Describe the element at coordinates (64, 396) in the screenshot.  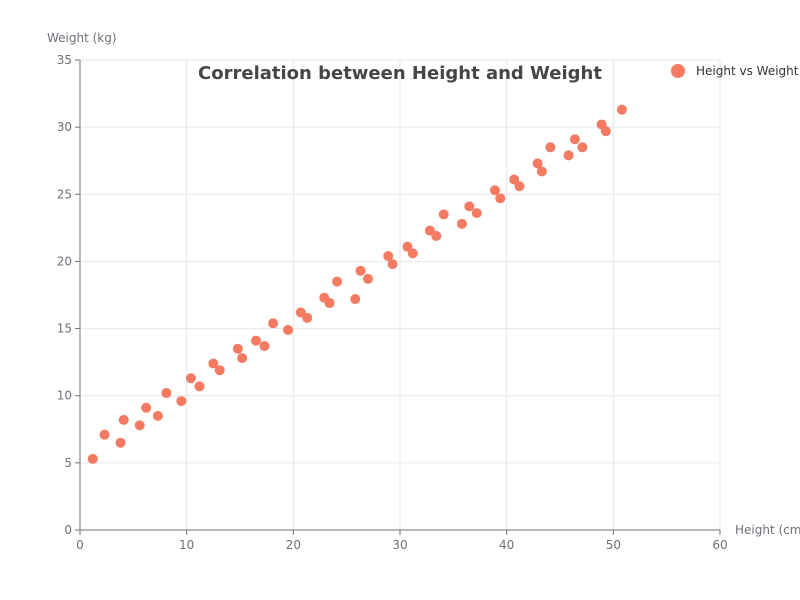
I see `y-tick-label: 10` at that location.